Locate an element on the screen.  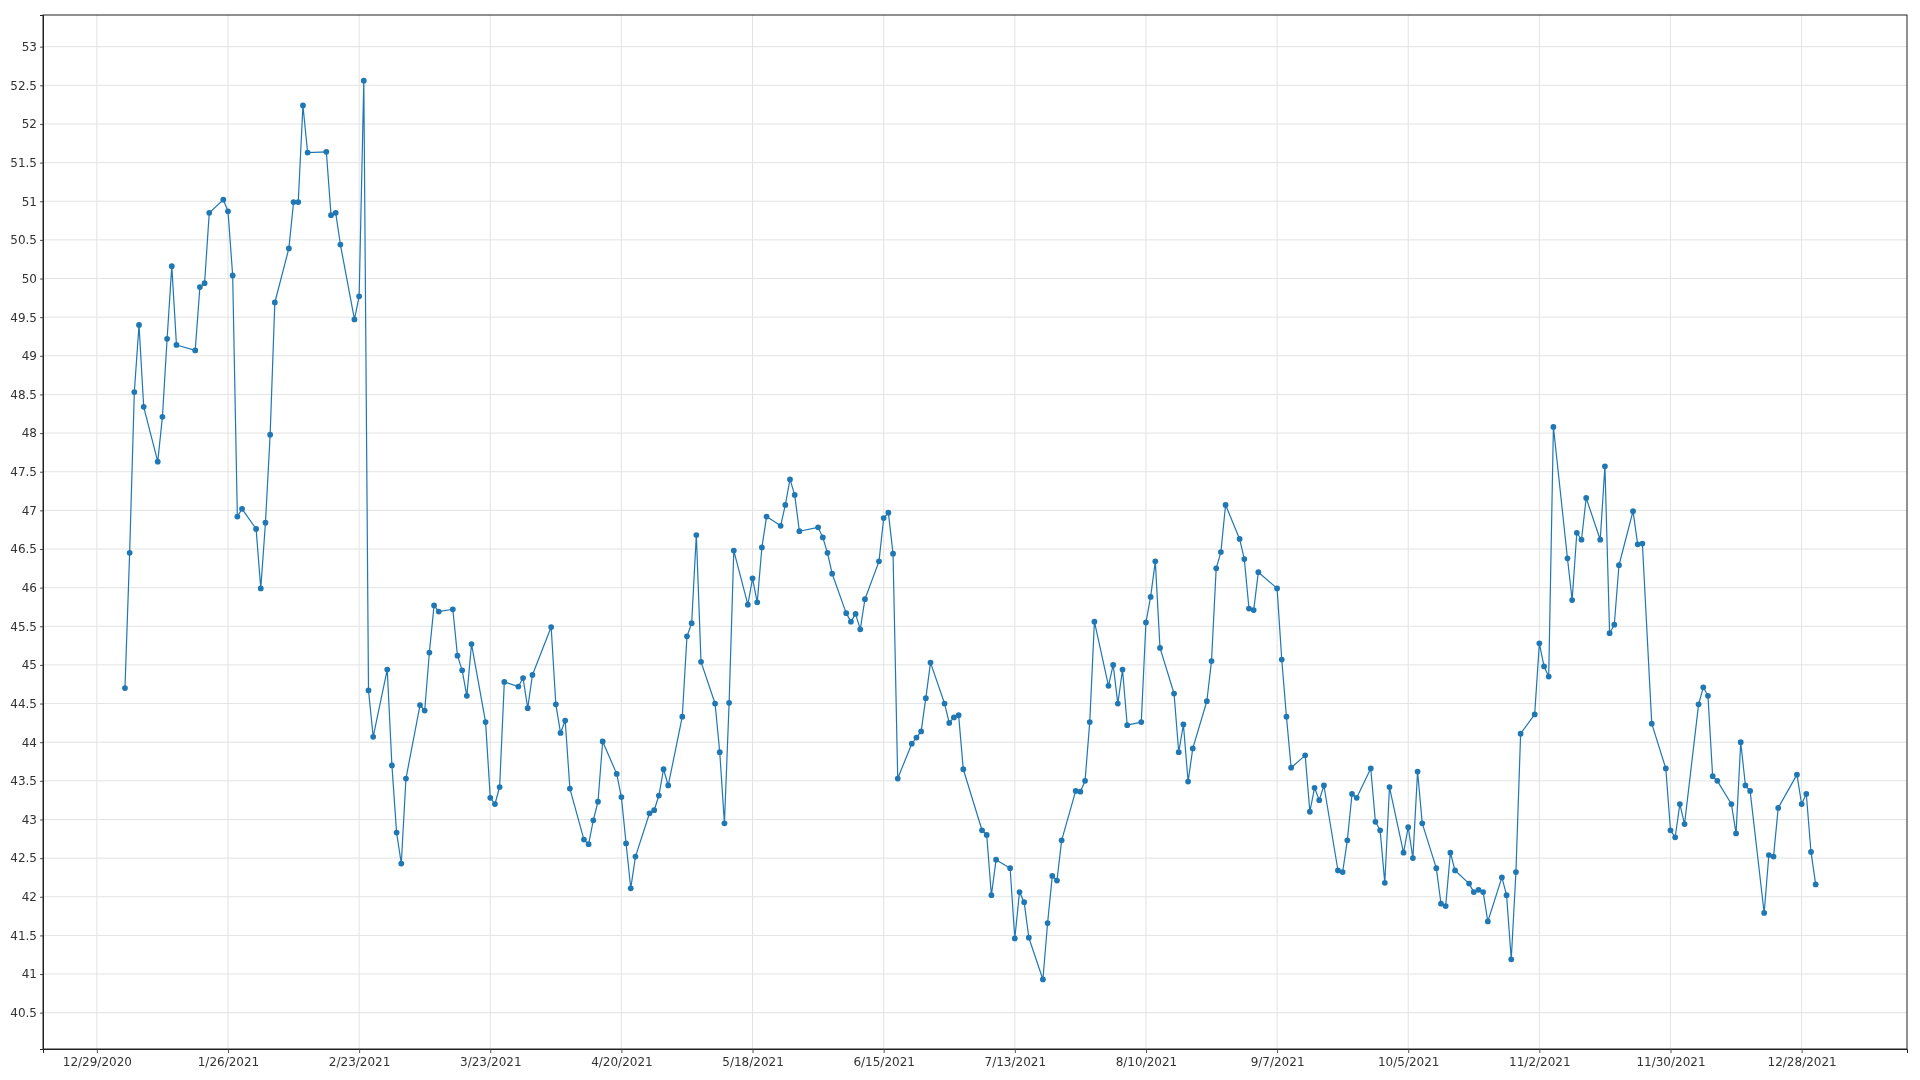
x-tick-label: 6/15/2021 is located at coordinates (884, 1061).